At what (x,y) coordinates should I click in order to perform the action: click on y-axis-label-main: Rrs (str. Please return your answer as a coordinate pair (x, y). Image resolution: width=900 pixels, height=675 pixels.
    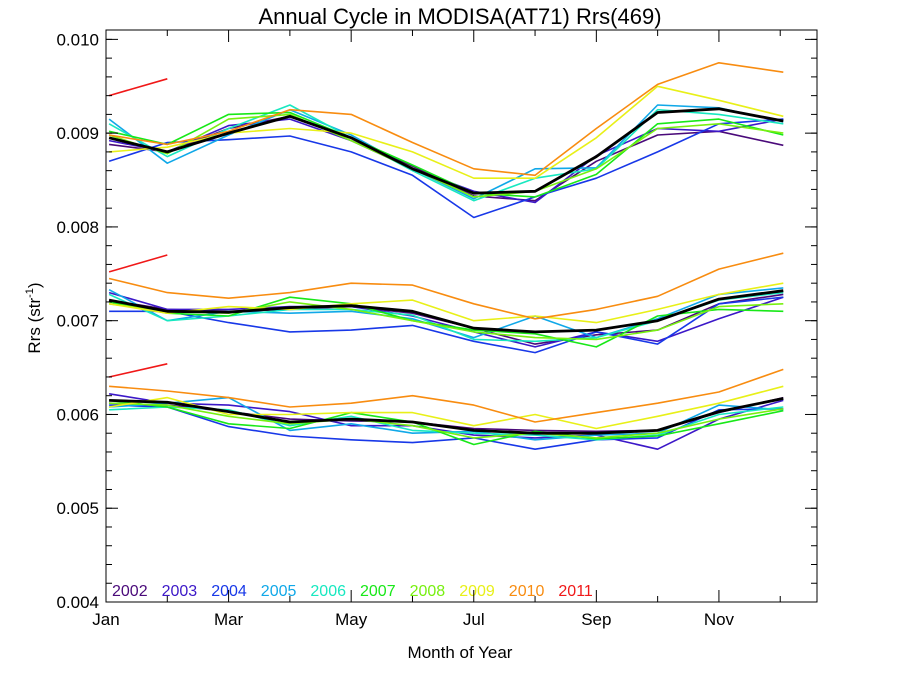
    Looking at the image, I should click on (34, 326).